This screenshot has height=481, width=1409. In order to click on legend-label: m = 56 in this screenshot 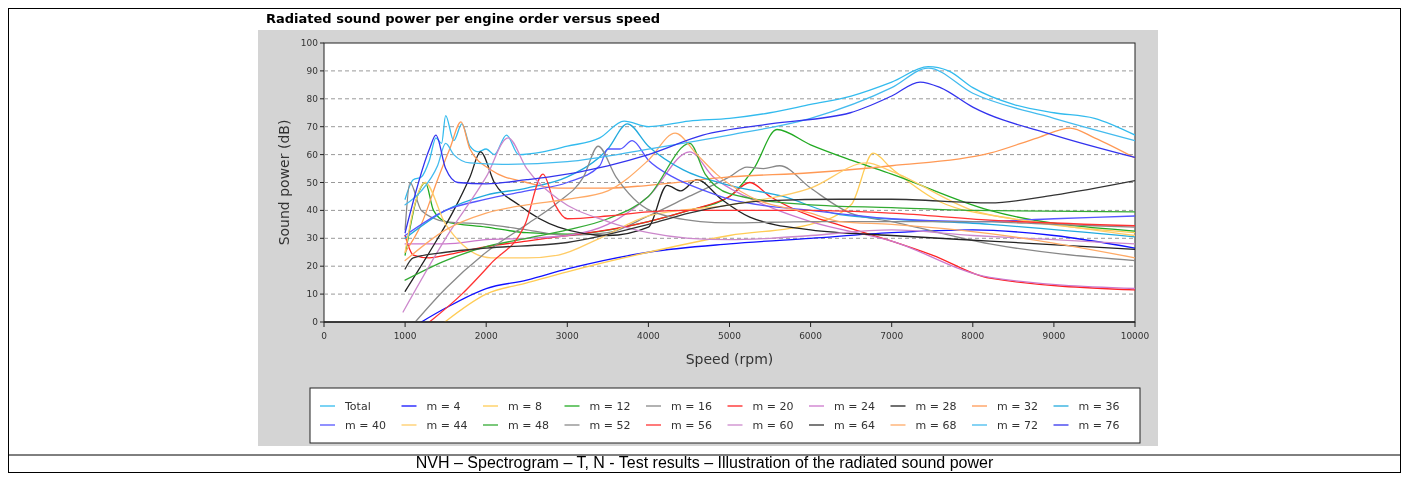, I will do `click(691, 425)`.